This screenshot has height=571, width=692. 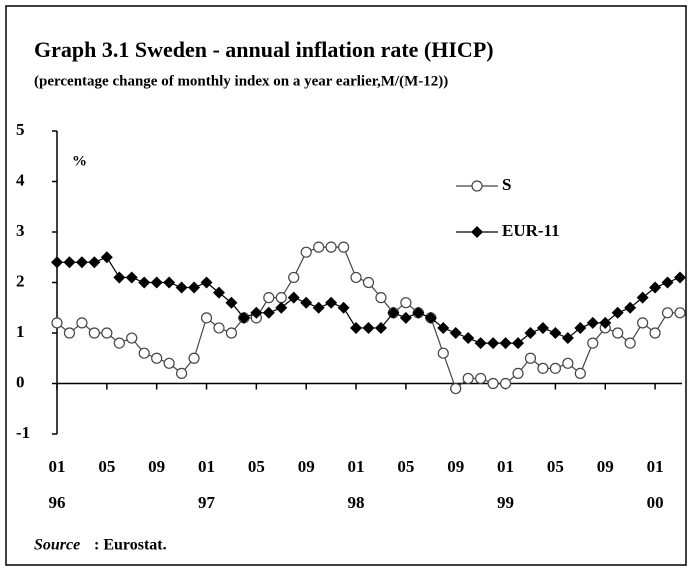 I want to click on y-tick-label: 0, so click(x=20, y=381).